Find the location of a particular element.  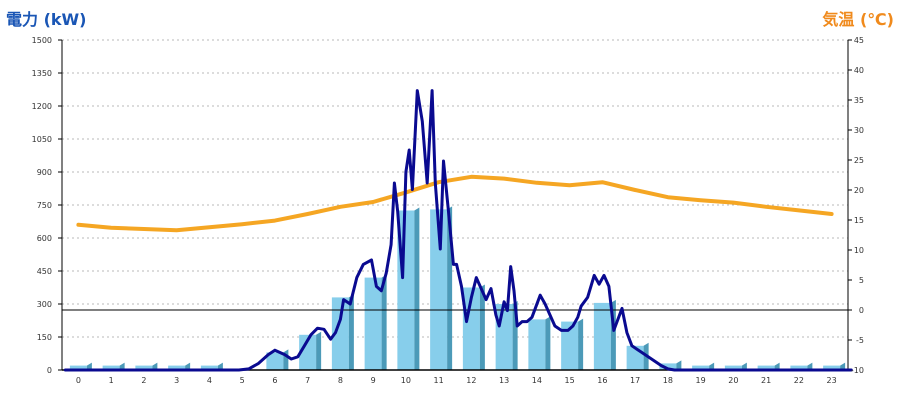

right-tick-label: -10 is located at coordinates (857, 370).